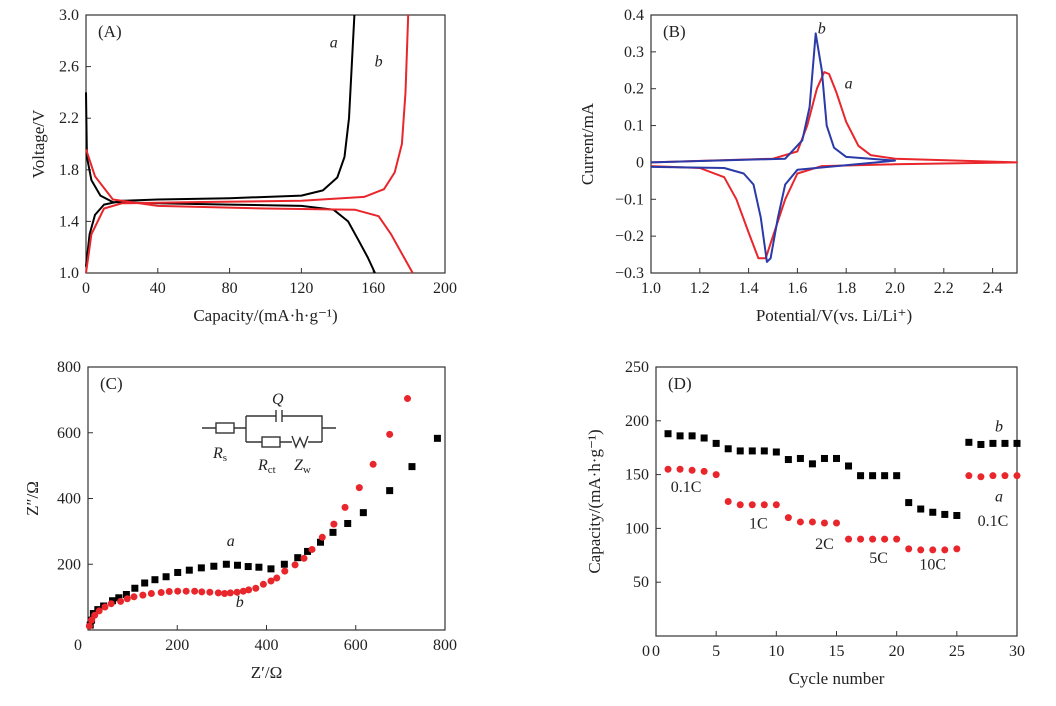 This screenshot has height=706, width=1056. Describe the element at coordinates (110, 31) in the screenshot. I see `panel-label: (A)` at that location.